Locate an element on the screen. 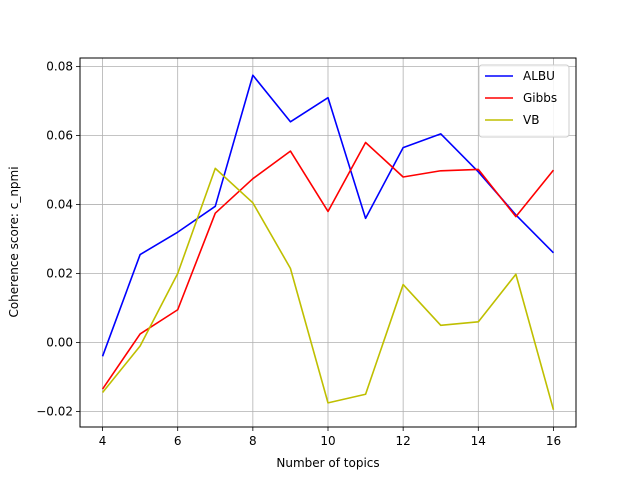 The height and width of the screenshot is (480, 640). x-tick-label: 4 is located at coordinates (103, 441).